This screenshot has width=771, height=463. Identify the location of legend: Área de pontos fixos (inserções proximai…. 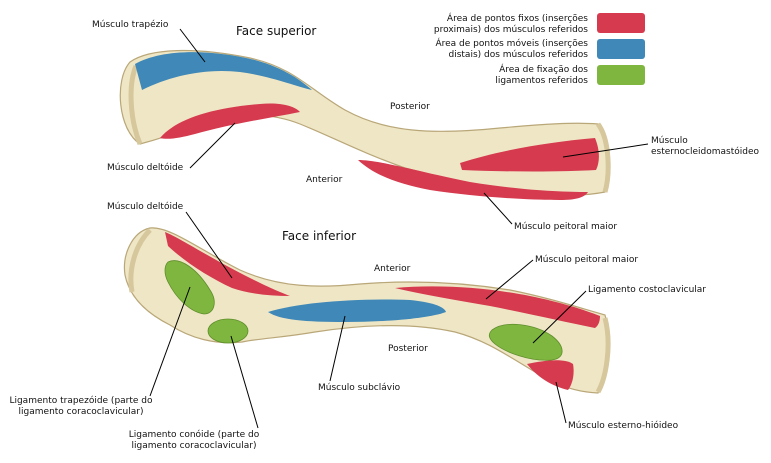
(539, 49).